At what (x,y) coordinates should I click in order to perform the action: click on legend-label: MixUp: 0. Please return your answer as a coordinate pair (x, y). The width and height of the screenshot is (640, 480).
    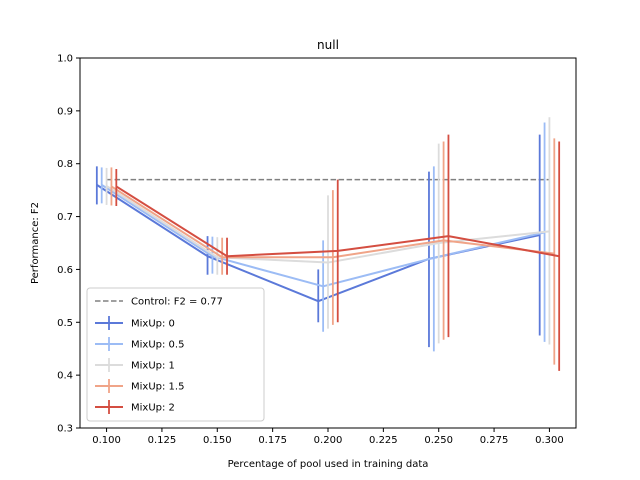
    Looking at the image, I should click on (153, 324).